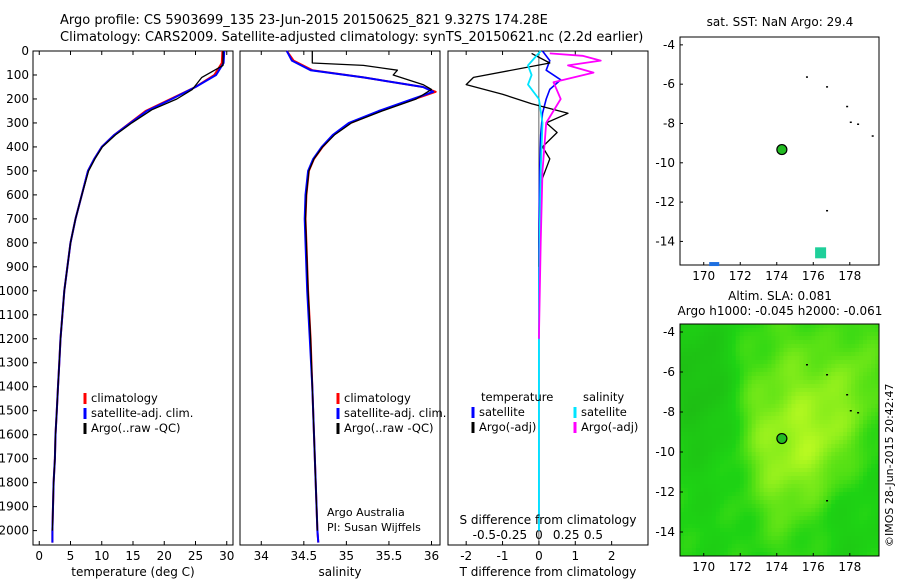 Image resolution: width=900 pixels, height=580 pixels. Describe the element at coordinates (669, 123) in the screenshot. I see `map-y-tick-label: -8` at that location.